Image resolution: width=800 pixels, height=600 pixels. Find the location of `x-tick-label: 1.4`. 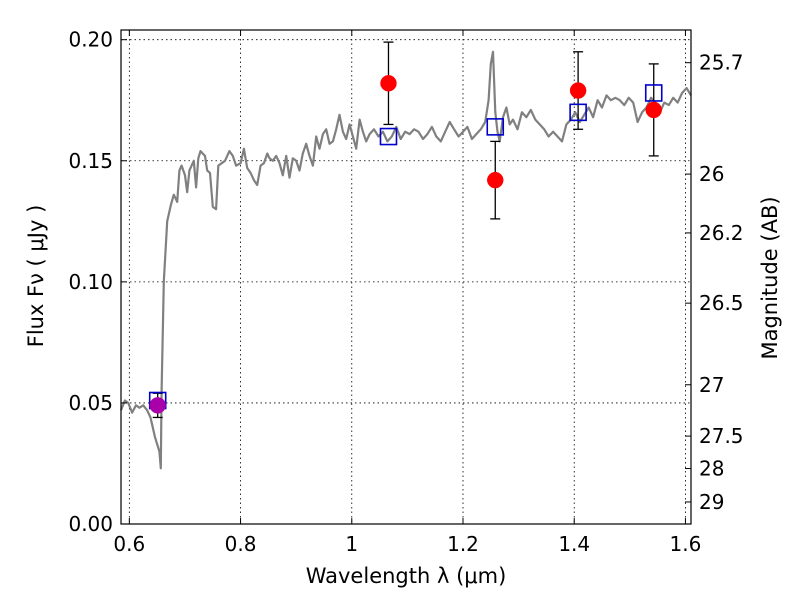

x-tick-label: 1.4 is located at coordinates (574, 544).